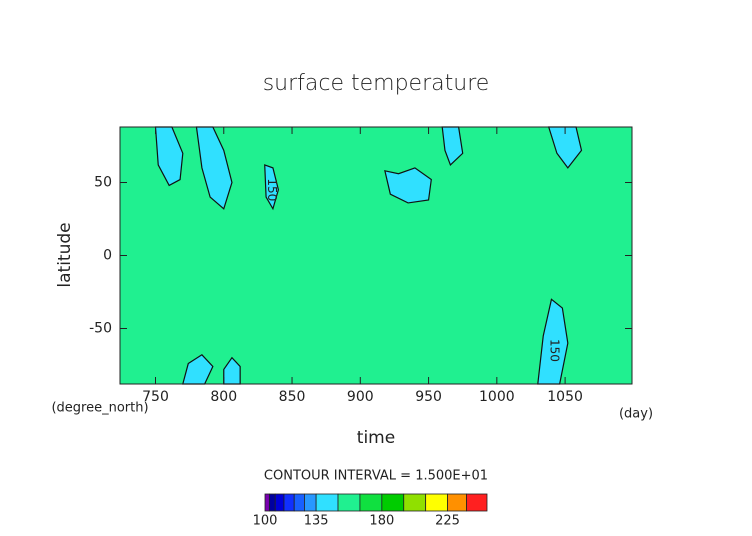  I want to click on colorbar-tick-label: 225, so click(447, 521).